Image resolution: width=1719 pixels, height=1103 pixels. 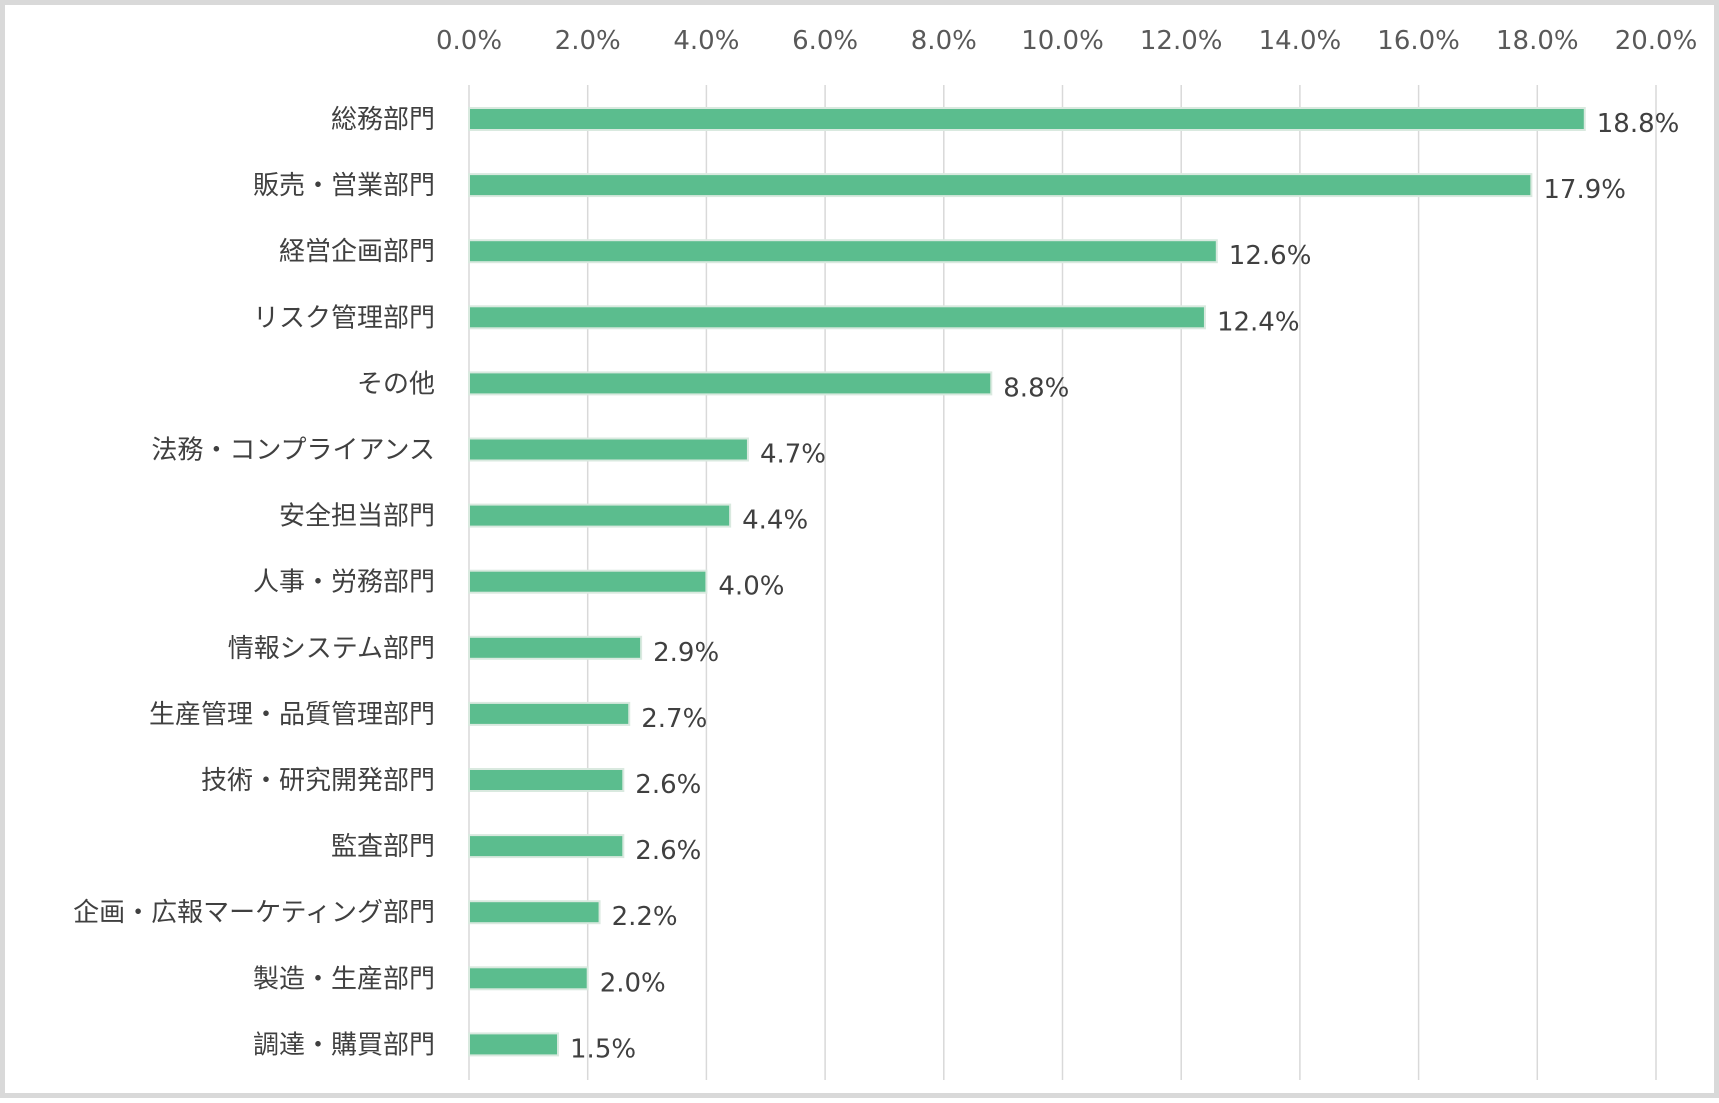 I want to click on x-tick-label: 6.0%, so click(x=825, y=41).